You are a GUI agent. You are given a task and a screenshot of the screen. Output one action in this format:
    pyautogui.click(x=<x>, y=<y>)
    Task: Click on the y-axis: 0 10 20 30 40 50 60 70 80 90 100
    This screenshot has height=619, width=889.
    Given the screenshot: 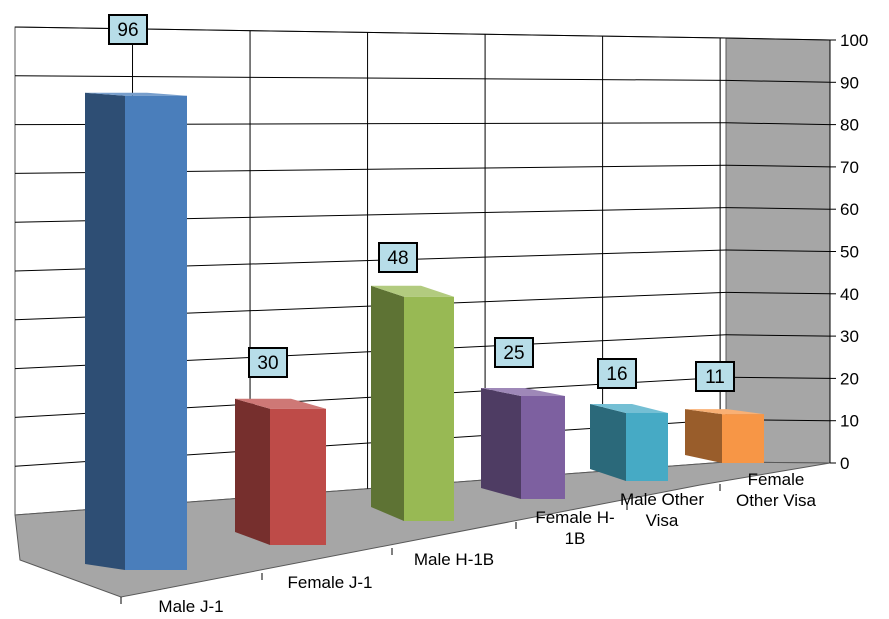 What is the action you would take?
    pyautogui.click(x=848, y=252)
    